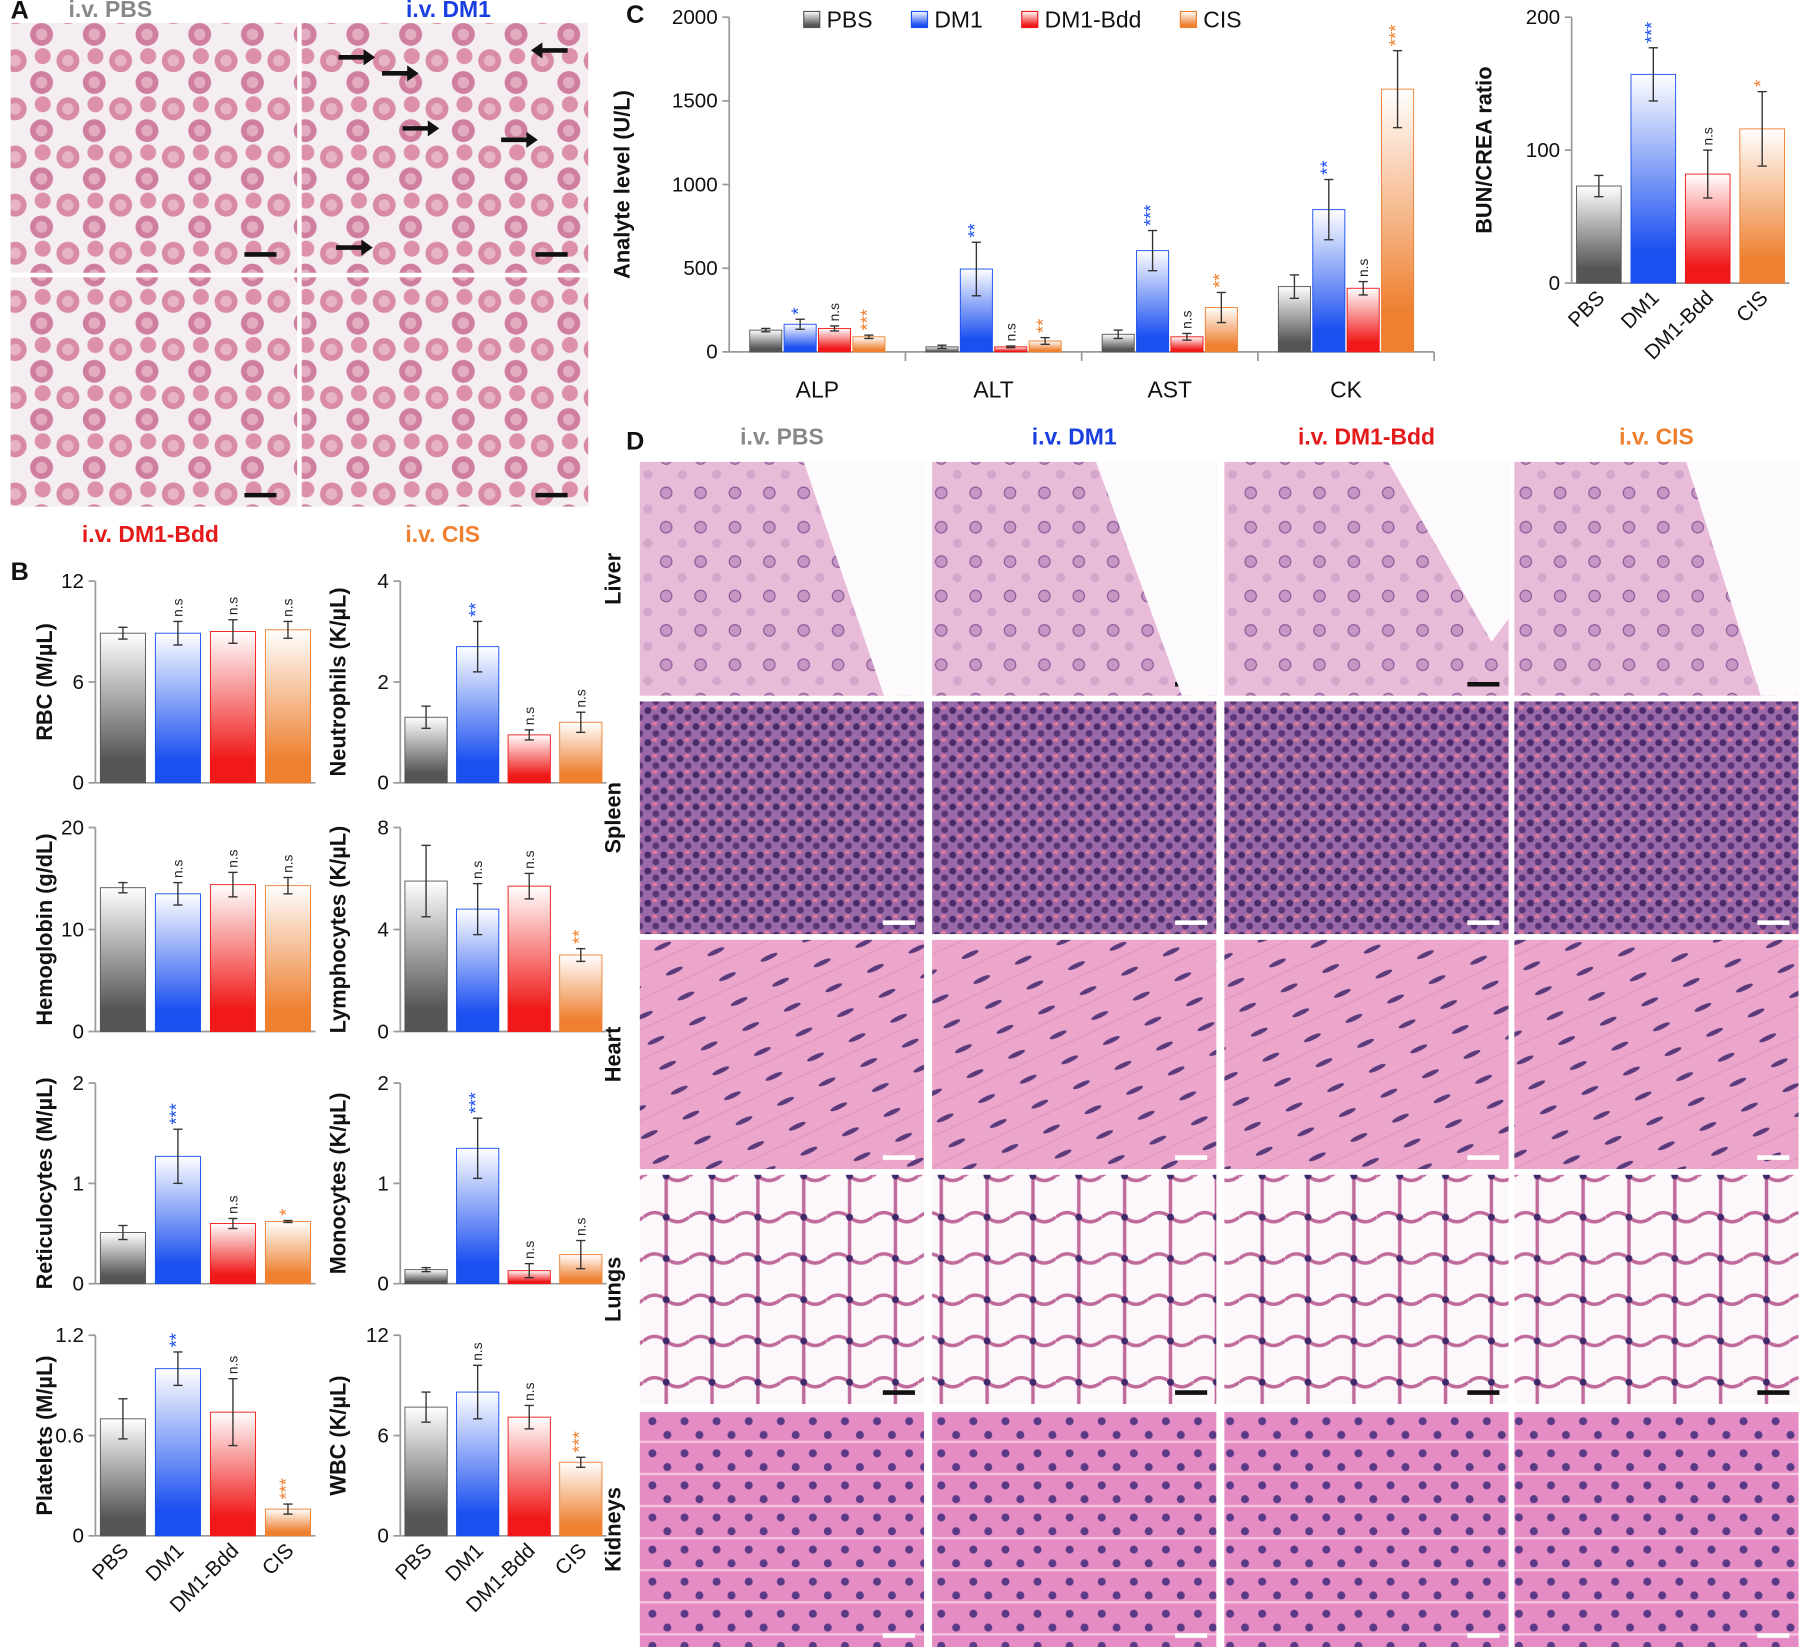 This screenshot has height=1647, width=1800. Describe the element at coordinates (337, 681) in the screenshot. I see `y-axis-label: Neutrophils (K/µL)` at that location.